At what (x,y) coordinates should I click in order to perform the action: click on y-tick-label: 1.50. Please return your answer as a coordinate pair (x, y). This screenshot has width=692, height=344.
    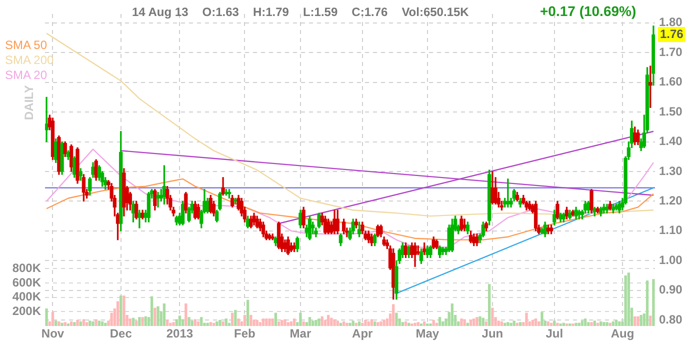
    Looking at the image, I should click on (671, 111).